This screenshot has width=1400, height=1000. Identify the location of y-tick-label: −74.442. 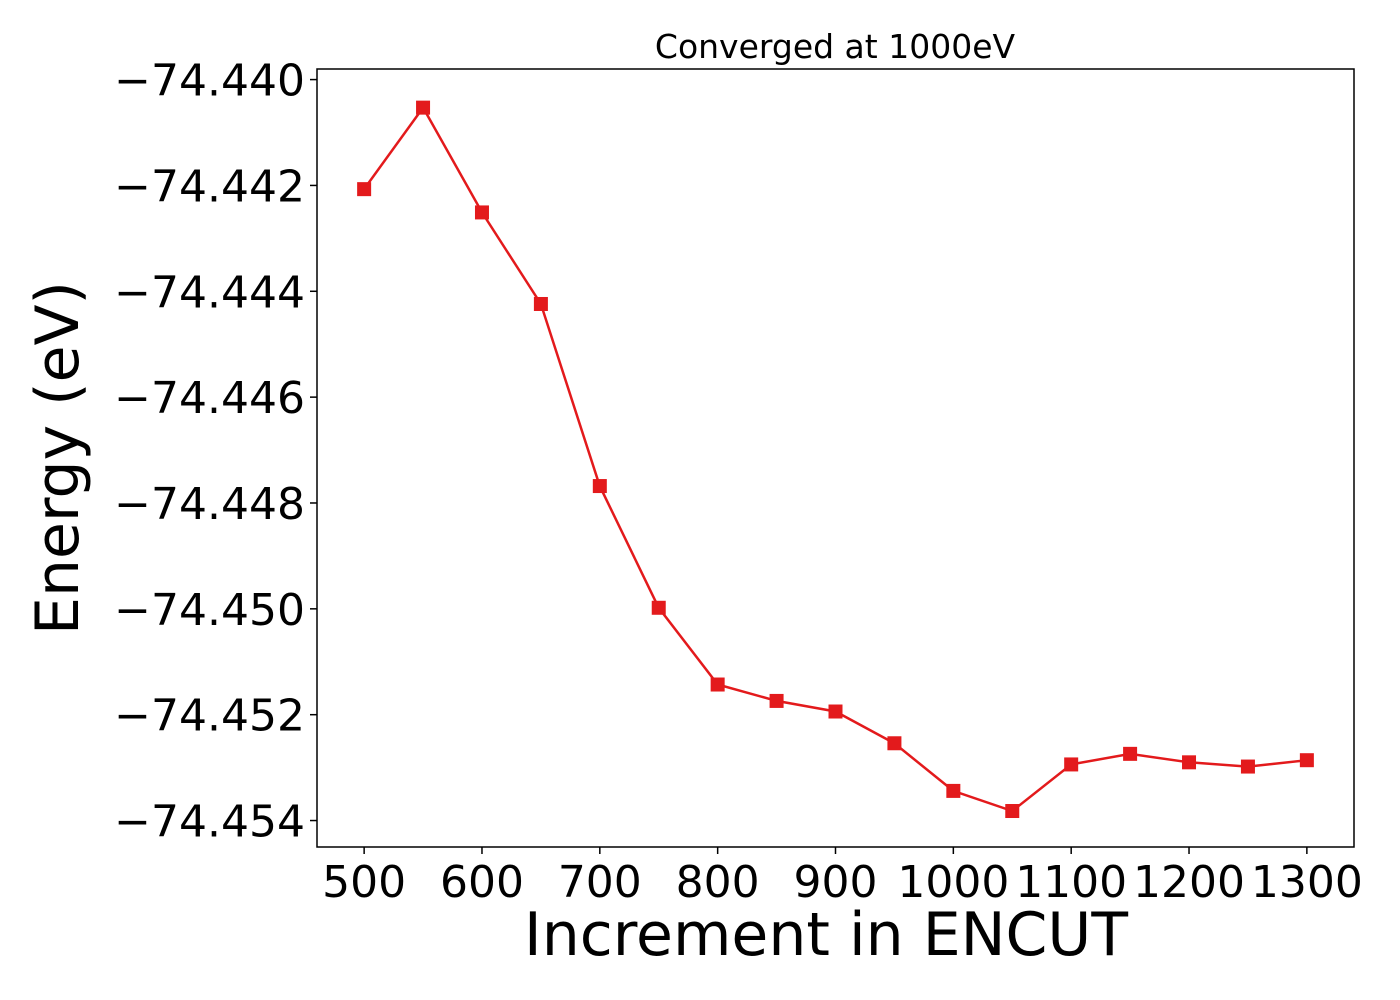
(209, 186).